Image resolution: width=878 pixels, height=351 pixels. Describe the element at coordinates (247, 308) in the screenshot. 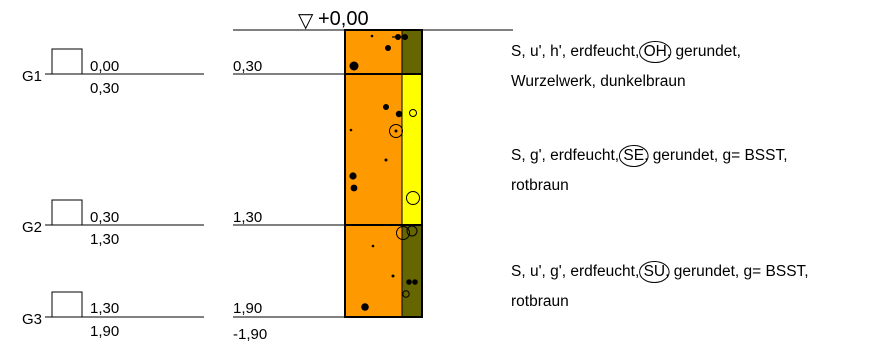

I see `depth-label-3: 1,90` at that location.